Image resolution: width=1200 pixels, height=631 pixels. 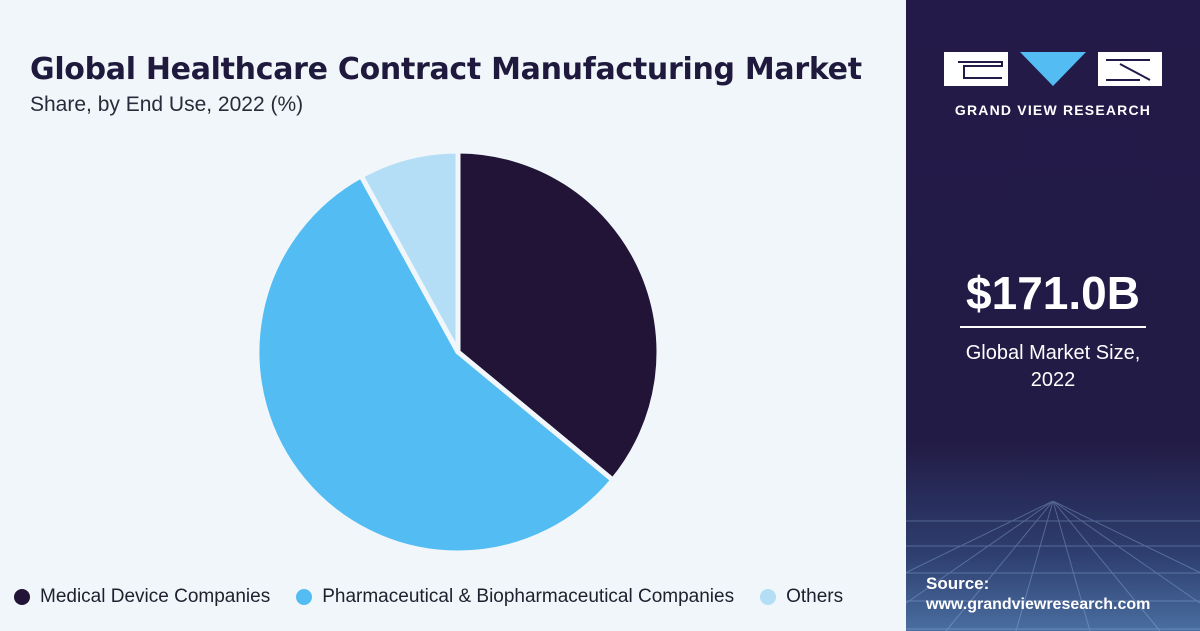 I want to click on legend-swatch-others, so click(x=768, y=597).